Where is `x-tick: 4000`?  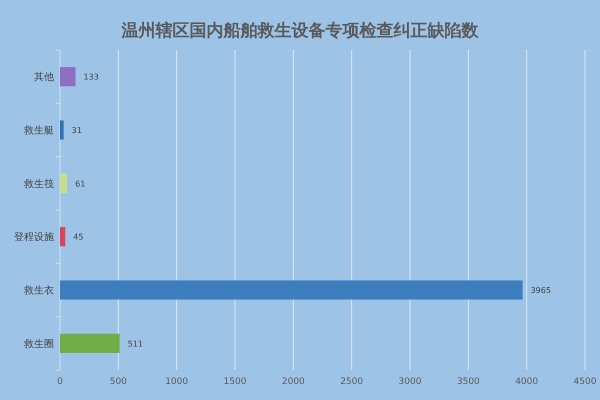
x-tick: 4000 is located at coordinates (526, 382).